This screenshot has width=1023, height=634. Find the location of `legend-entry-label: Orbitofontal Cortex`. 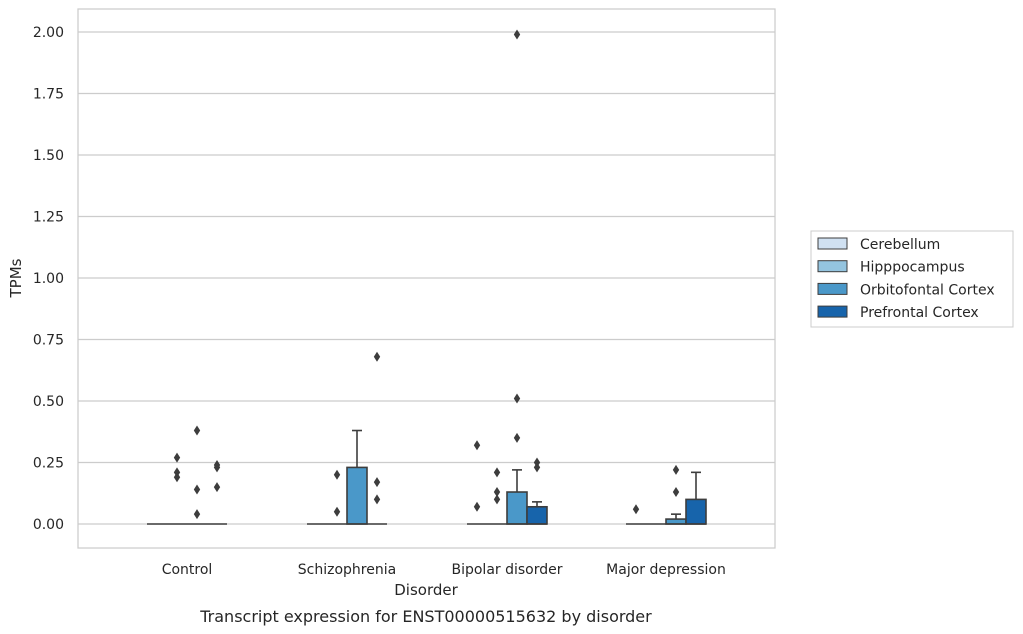

legend-entry-label: Orbitofontal Cortex is located at coordinates (927, 290).